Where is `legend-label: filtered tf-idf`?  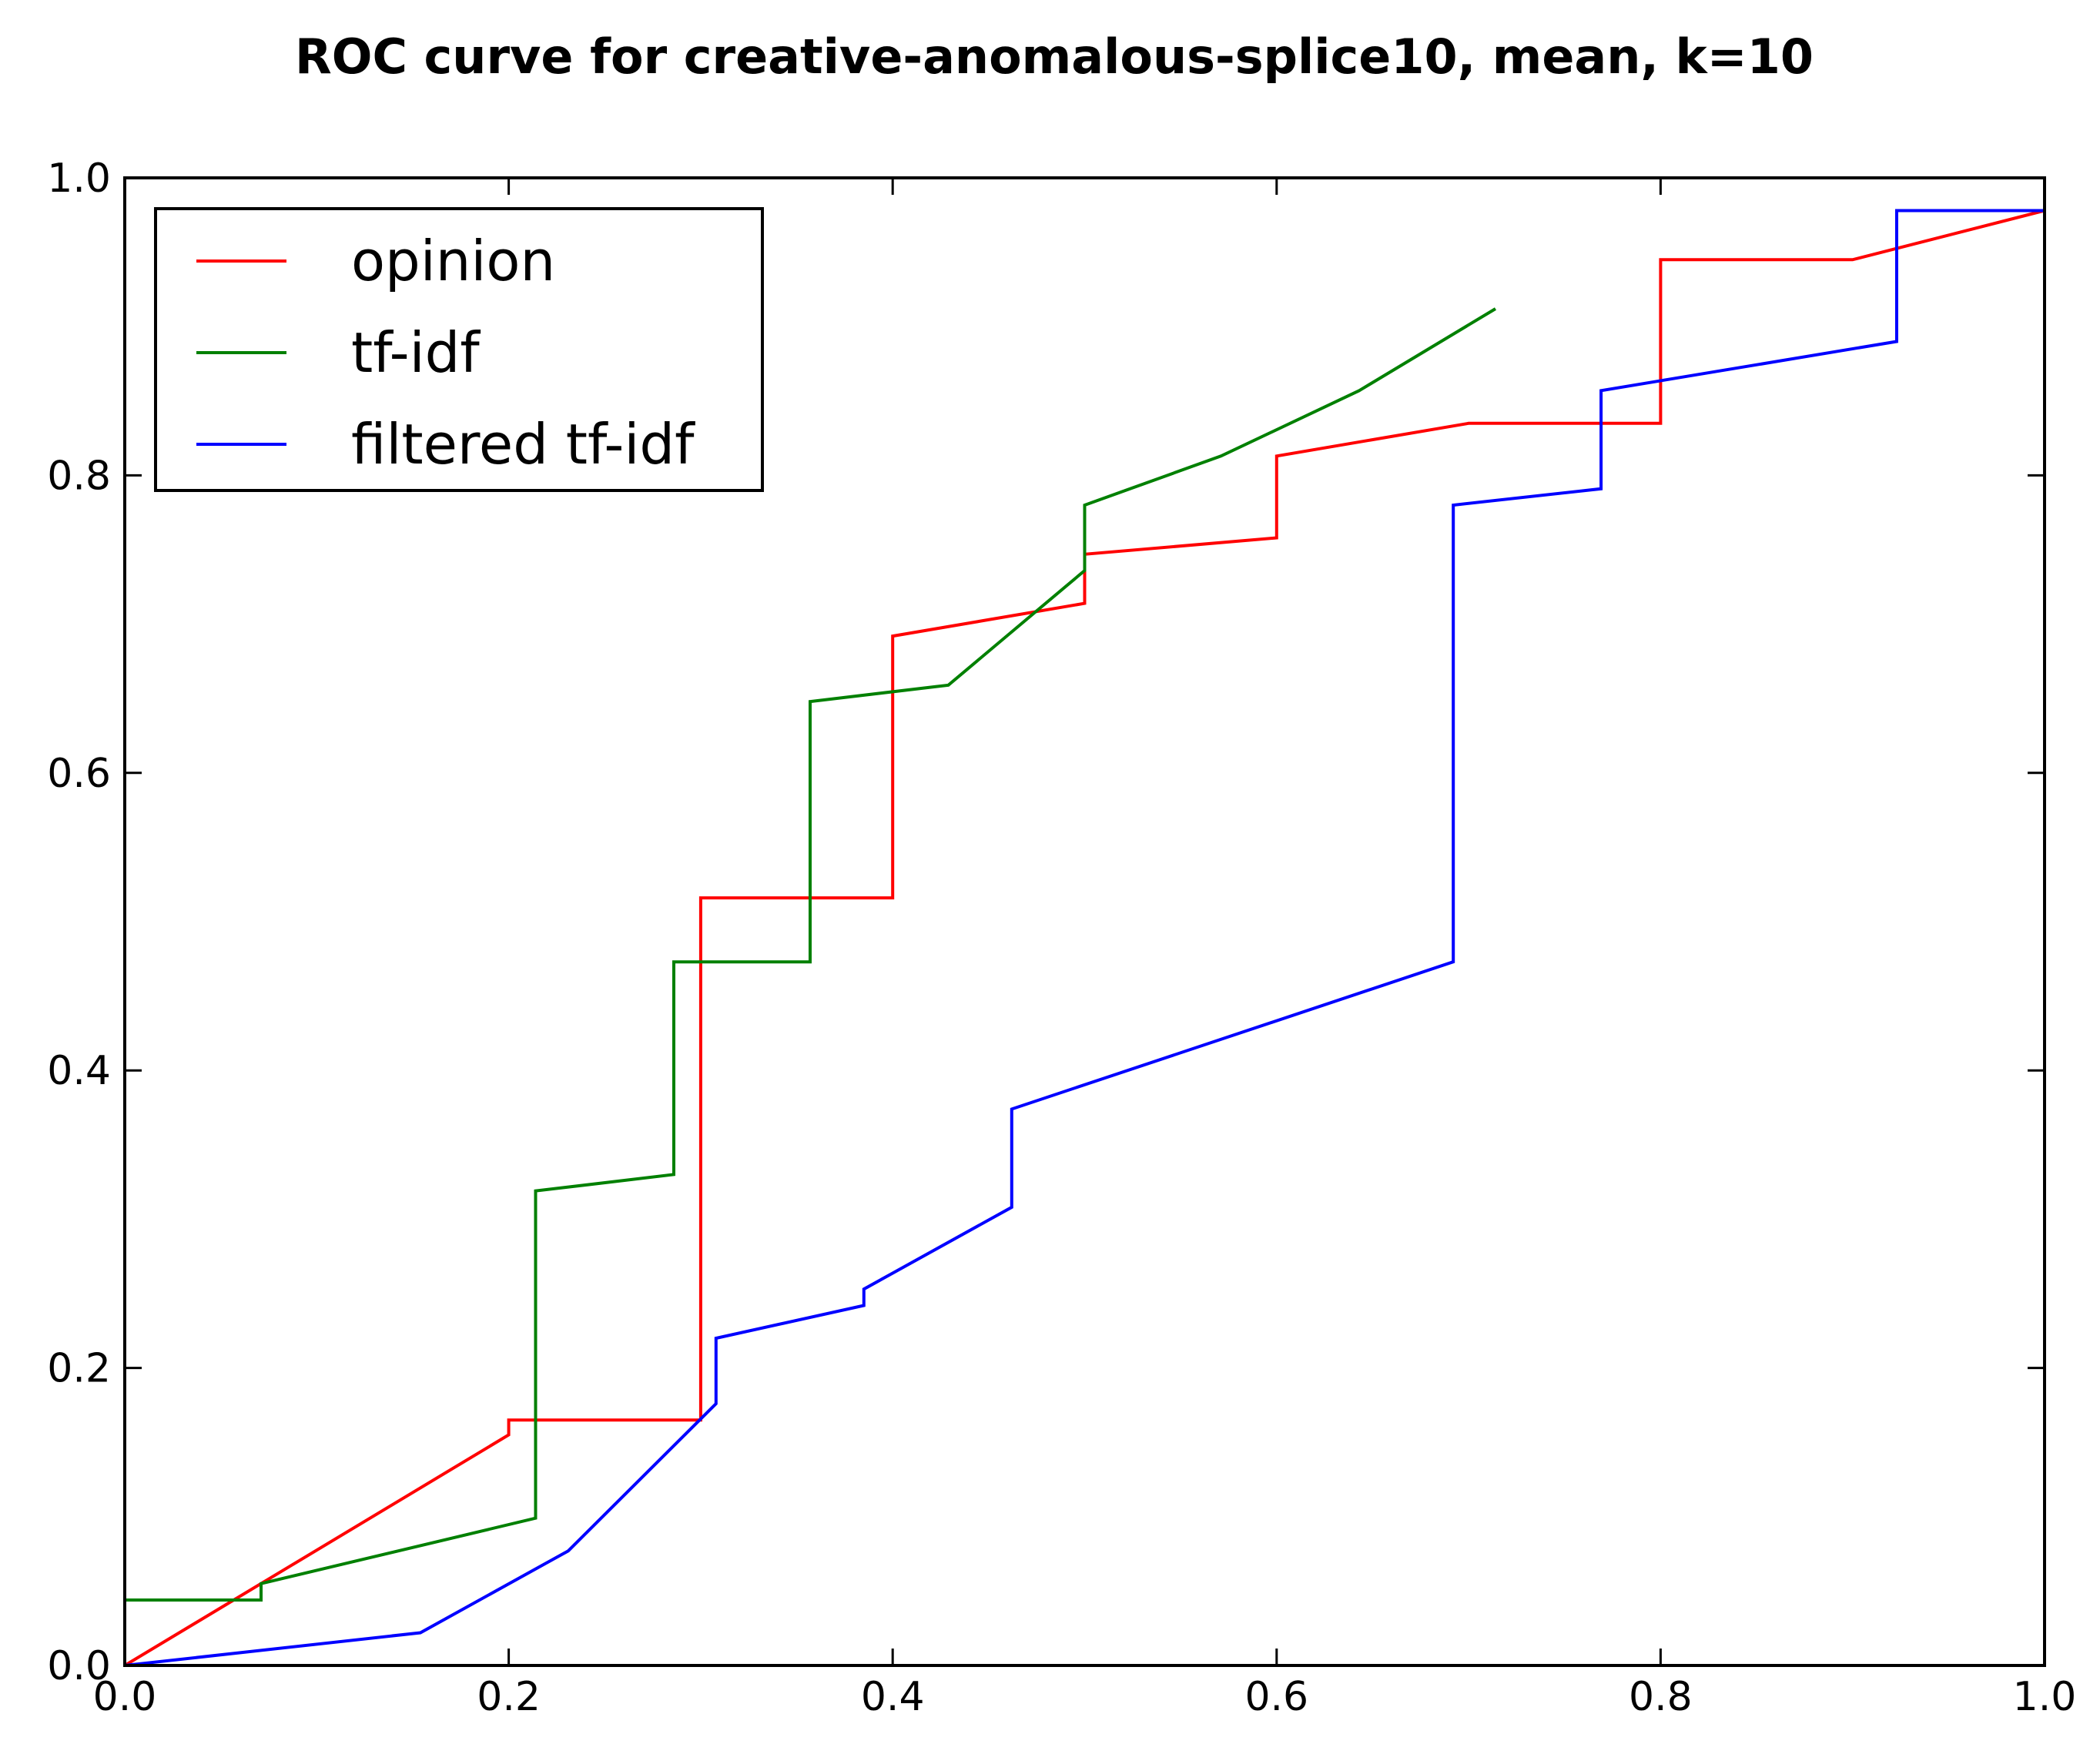
legend-label: filtered tf-idf is located at coordinates (523, 444).